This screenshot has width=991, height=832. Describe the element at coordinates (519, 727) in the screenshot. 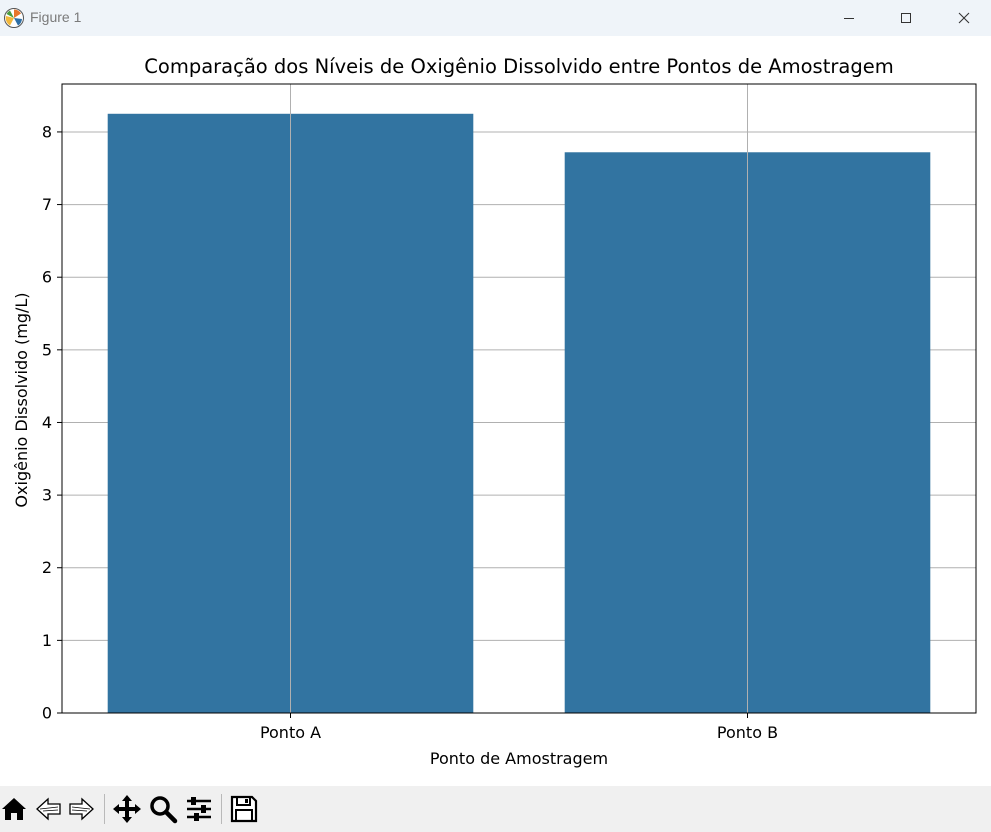

I see `x-axis-ticks: Ponto A Ponto B` at that location.